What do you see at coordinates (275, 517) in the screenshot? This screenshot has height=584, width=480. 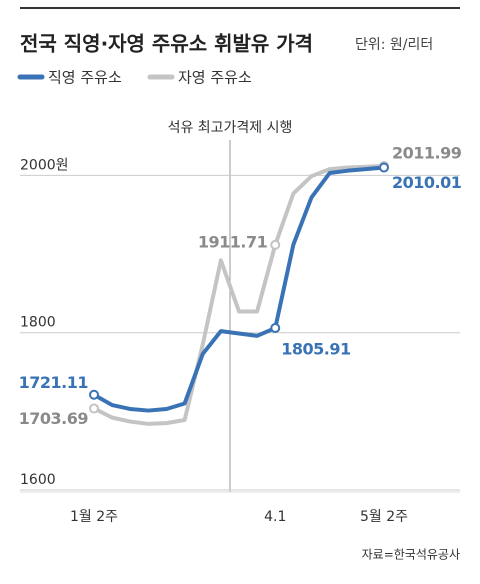 I see `x-tick-label: 4.1` at bounding box center [275, 517].